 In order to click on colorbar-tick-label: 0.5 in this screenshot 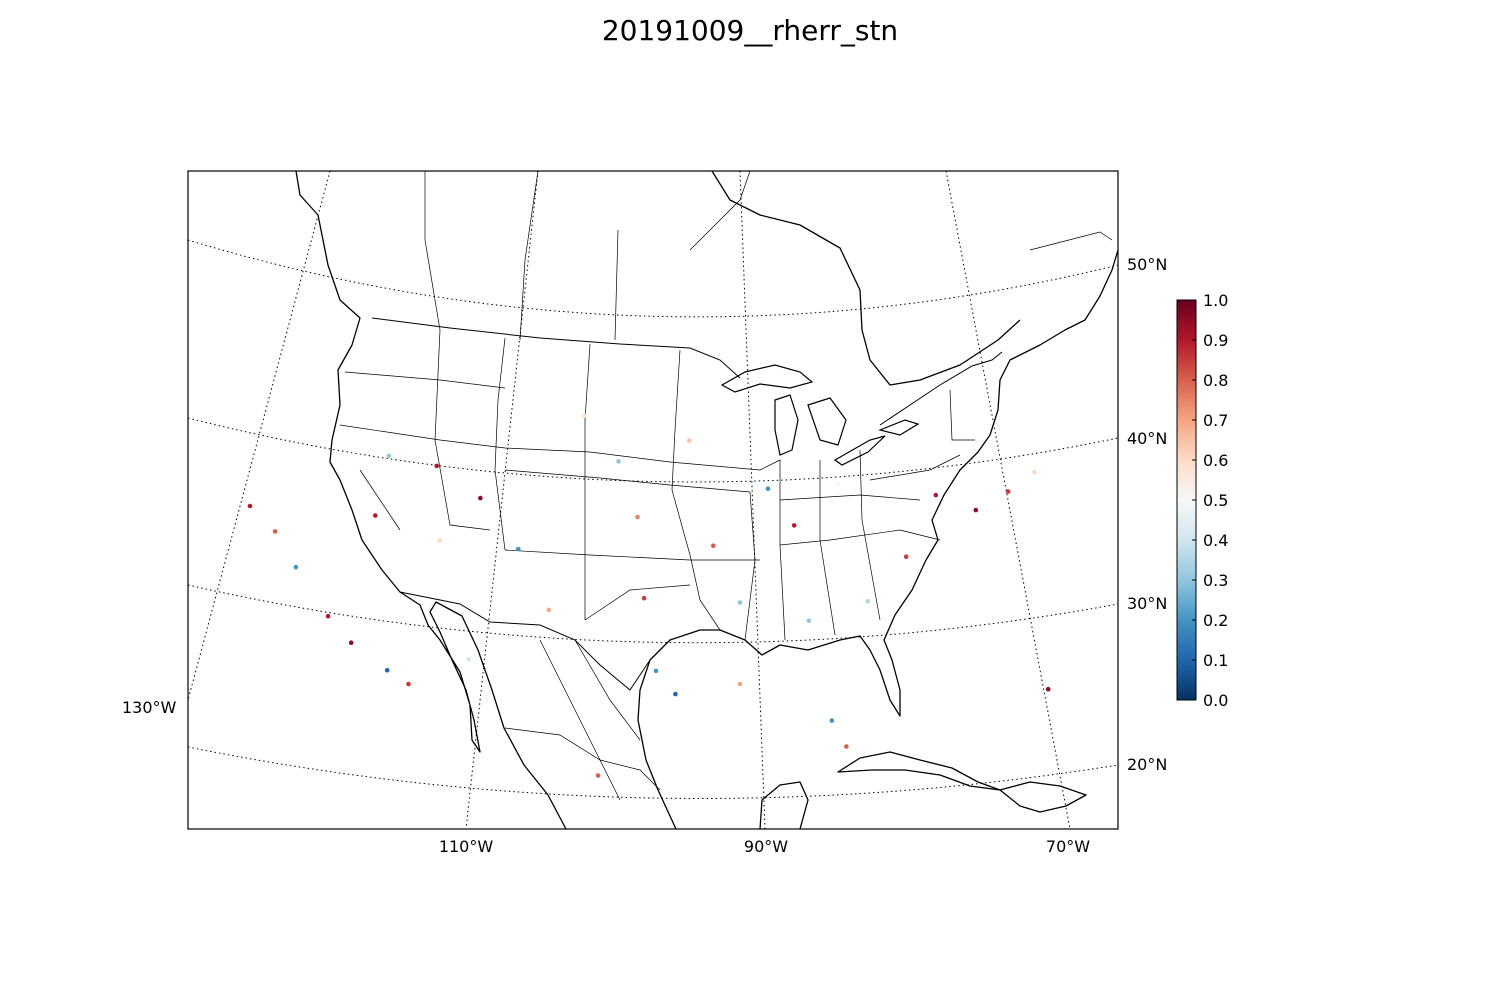, I will do `click(1215, 500)`.